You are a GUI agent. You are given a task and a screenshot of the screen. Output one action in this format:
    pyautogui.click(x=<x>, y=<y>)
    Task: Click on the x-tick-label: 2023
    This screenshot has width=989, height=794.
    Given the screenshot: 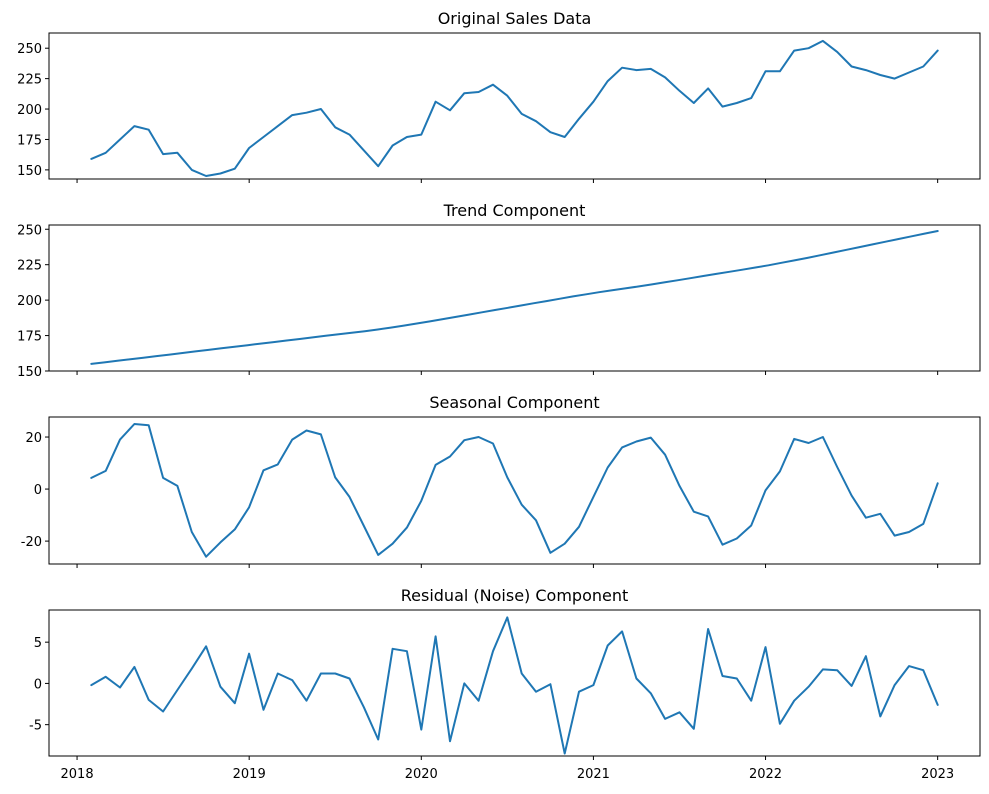 What is the action you would take?
    pyautogui.click(x=937, y=774)
    